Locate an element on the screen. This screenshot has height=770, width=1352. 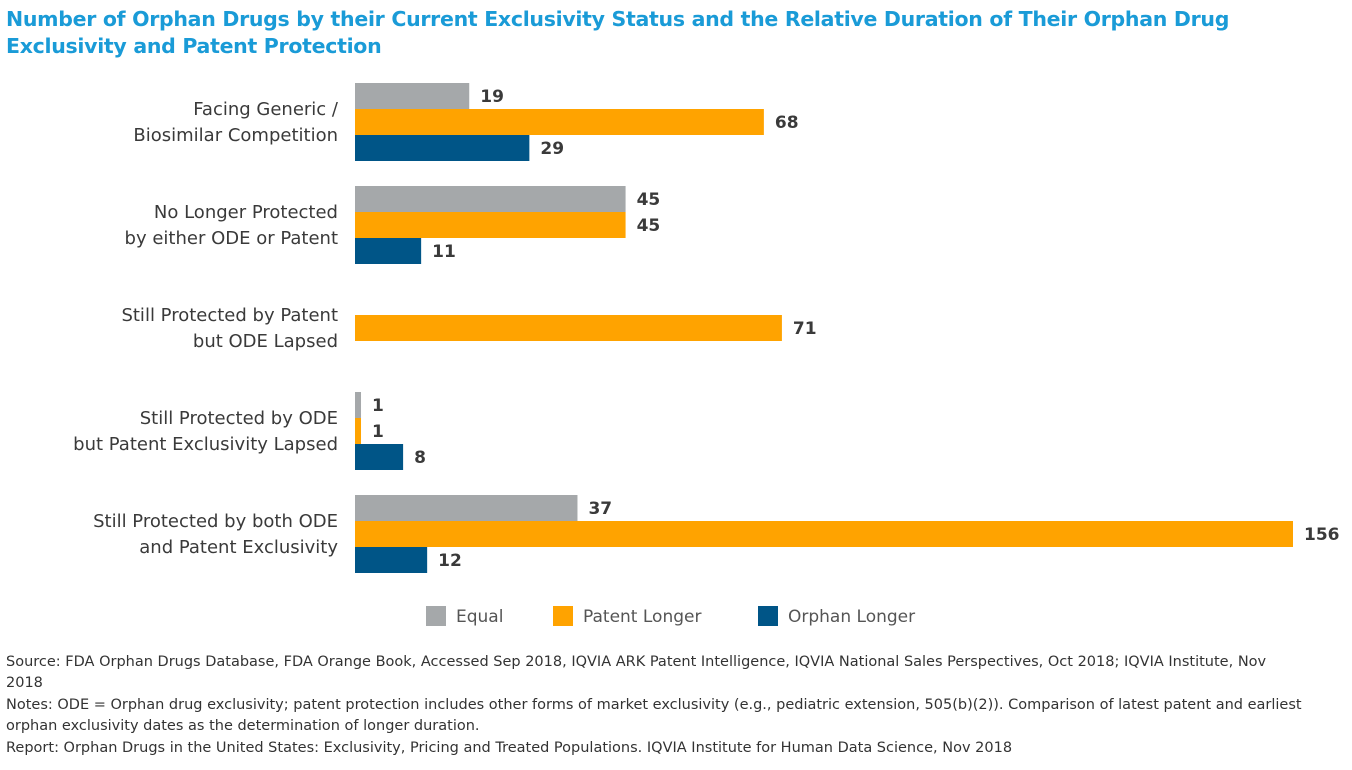
category-label-line: Still Protected by ODE is located at coordinates (239, 418).